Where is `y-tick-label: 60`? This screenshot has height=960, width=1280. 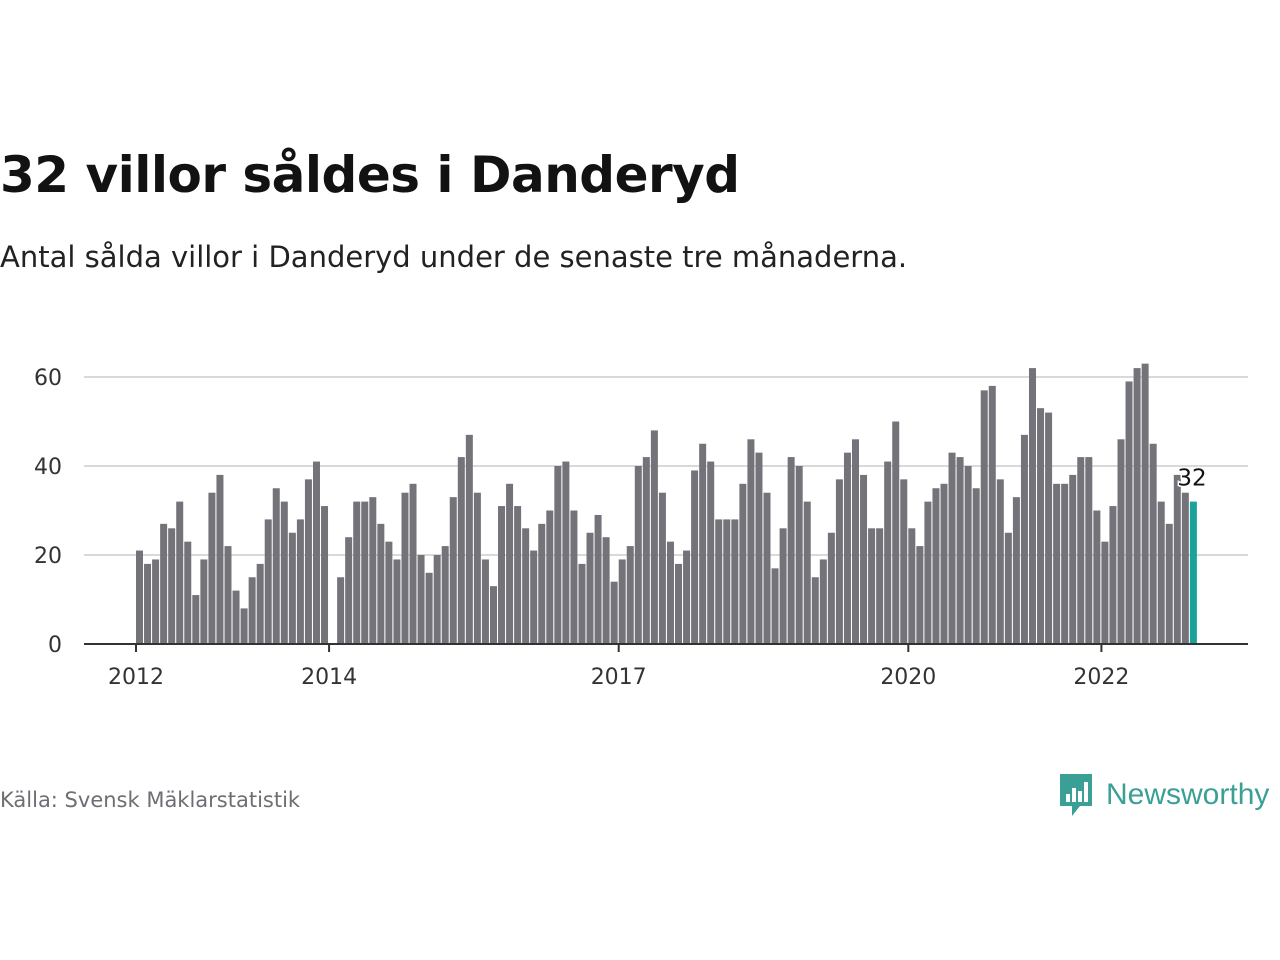
y-tick-label: 60 is located at coordinates (48, 378).